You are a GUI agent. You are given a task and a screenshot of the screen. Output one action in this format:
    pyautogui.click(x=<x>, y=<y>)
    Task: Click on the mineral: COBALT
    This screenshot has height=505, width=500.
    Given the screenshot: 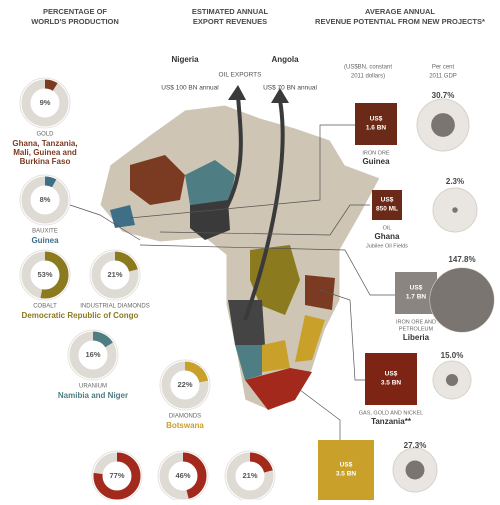 What is the action you would take?
    pyautogui.click(x=45, y=307)
    